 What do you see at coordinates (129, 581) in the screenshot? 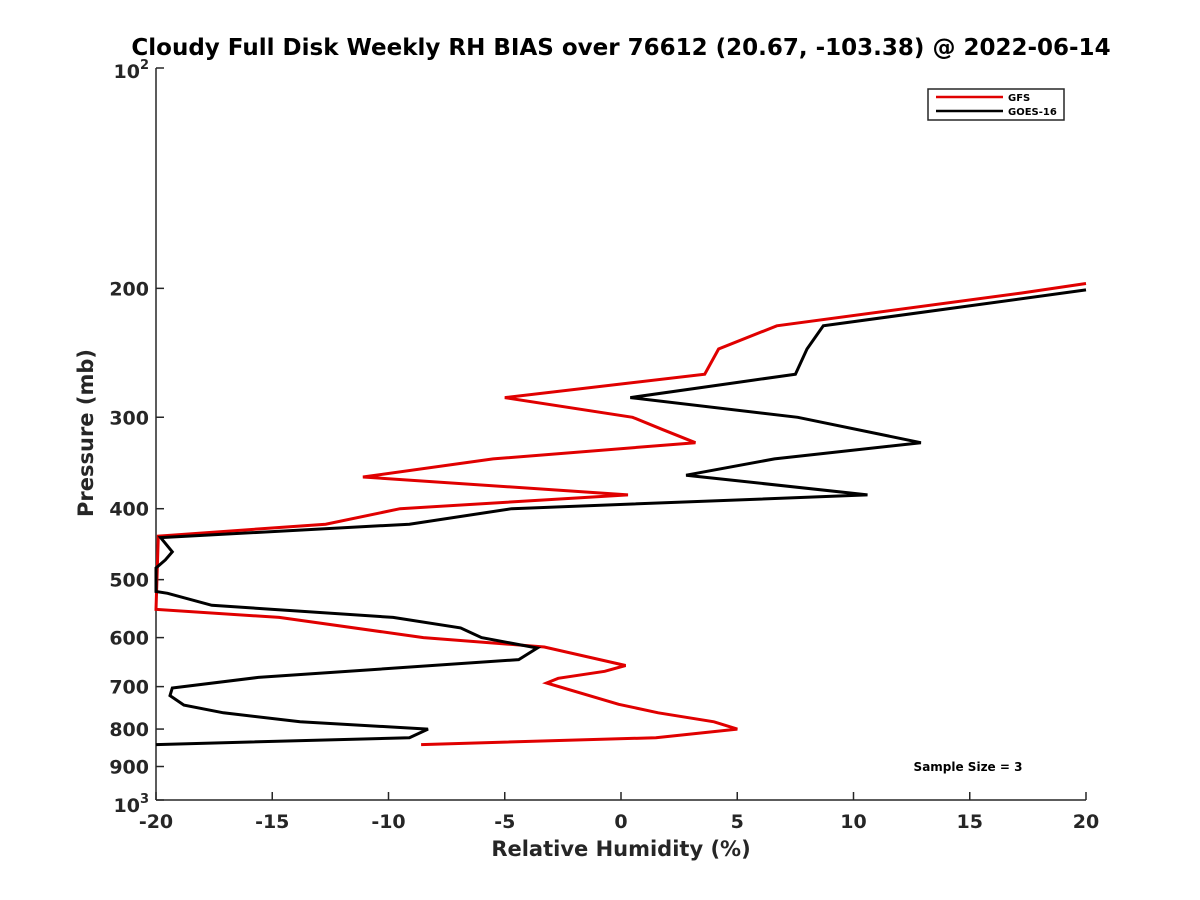
I see `y-tick-label: 500` at bounding box center [129, 581].